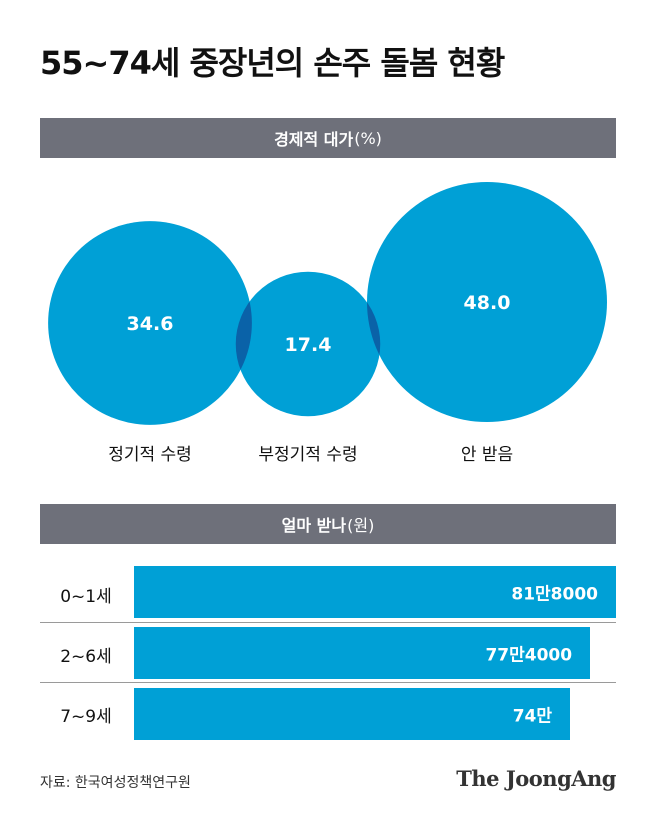 This screenshot has height=819, width=658. Describe the element at coordinates (487, 455) in the screenshot. I see `bubble-label-none: 안 받음` at that location.